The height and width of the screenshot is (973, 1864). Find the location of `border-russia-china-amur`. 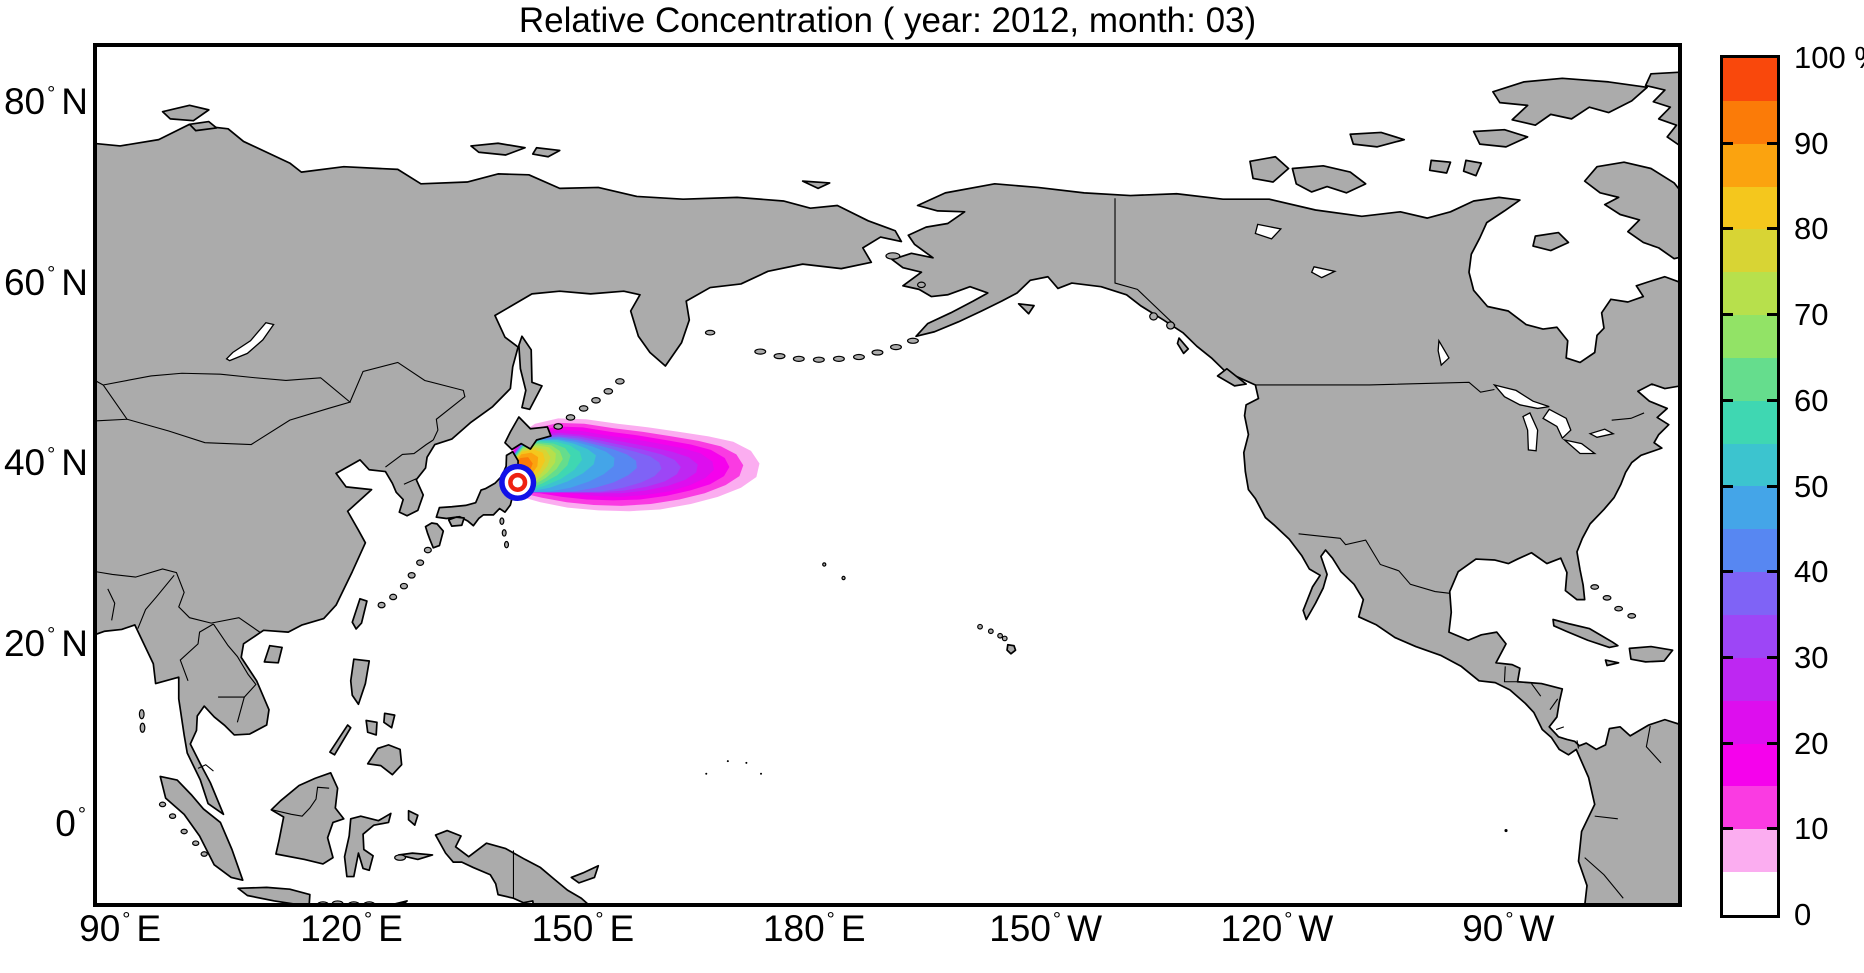

border-russia-china-amur is located at coordinates (407, 401).